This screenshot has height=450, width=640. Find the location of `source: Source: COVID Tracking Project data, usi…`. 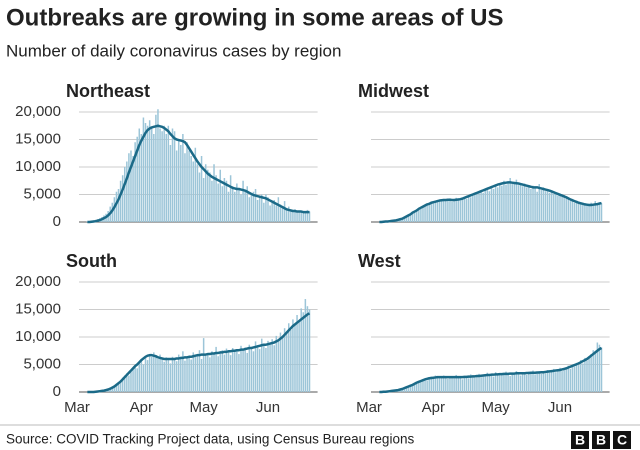

source: Source: COVID Tracking Project data, usi… is located at coordinates (210, 439).